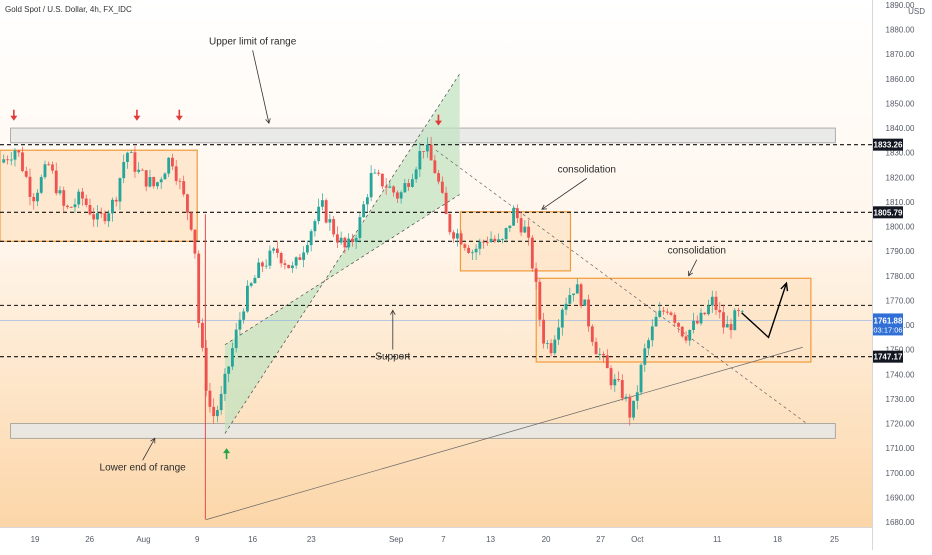  Describe the element at coordinates (253, 41) in the screenshot. I see `annotation-label-0: Upper limit of range` at that location.